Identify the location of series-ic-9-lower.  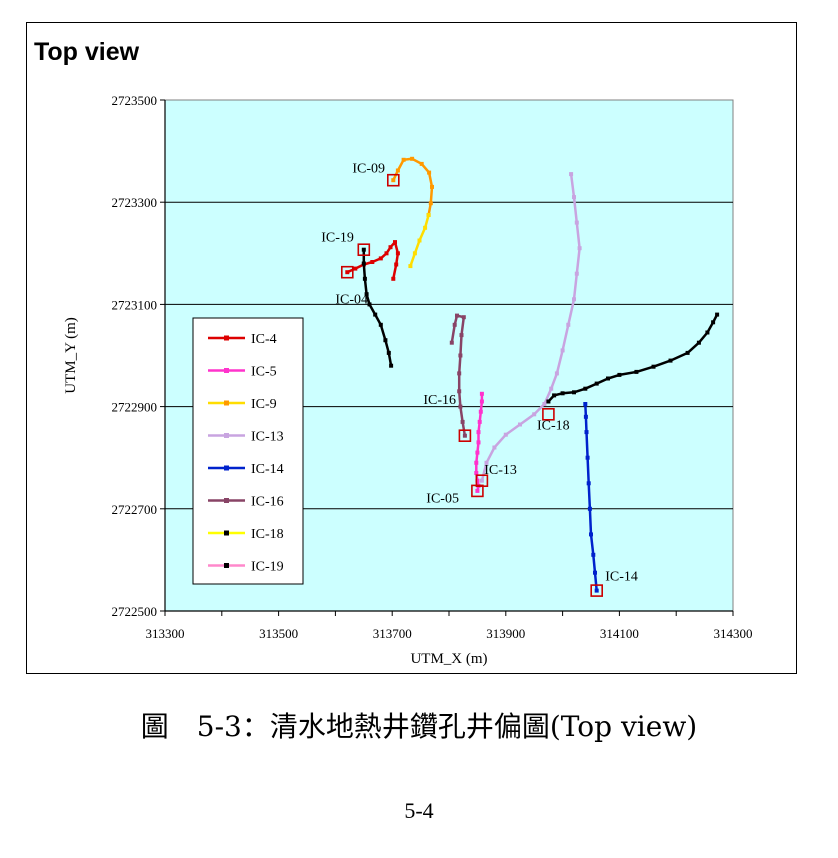
(419, 241).